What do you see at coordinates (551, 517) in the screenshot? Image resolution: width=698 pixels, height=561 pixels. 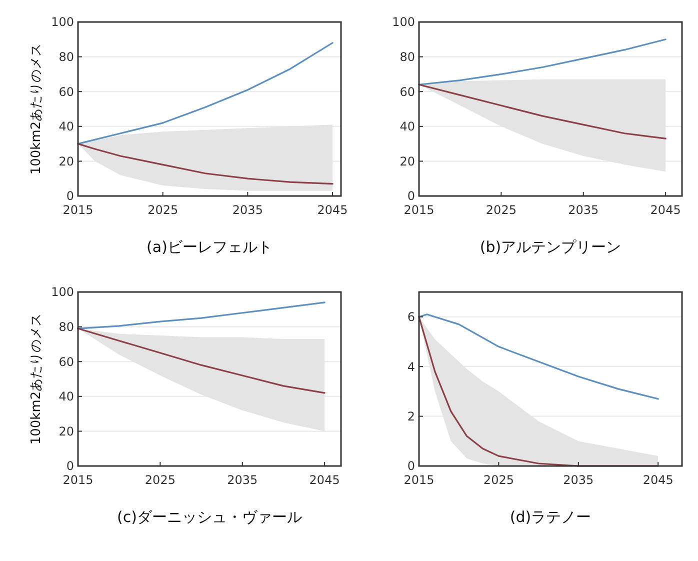 I see `text: (d)ラテノー` at bounding box center [551, 517].